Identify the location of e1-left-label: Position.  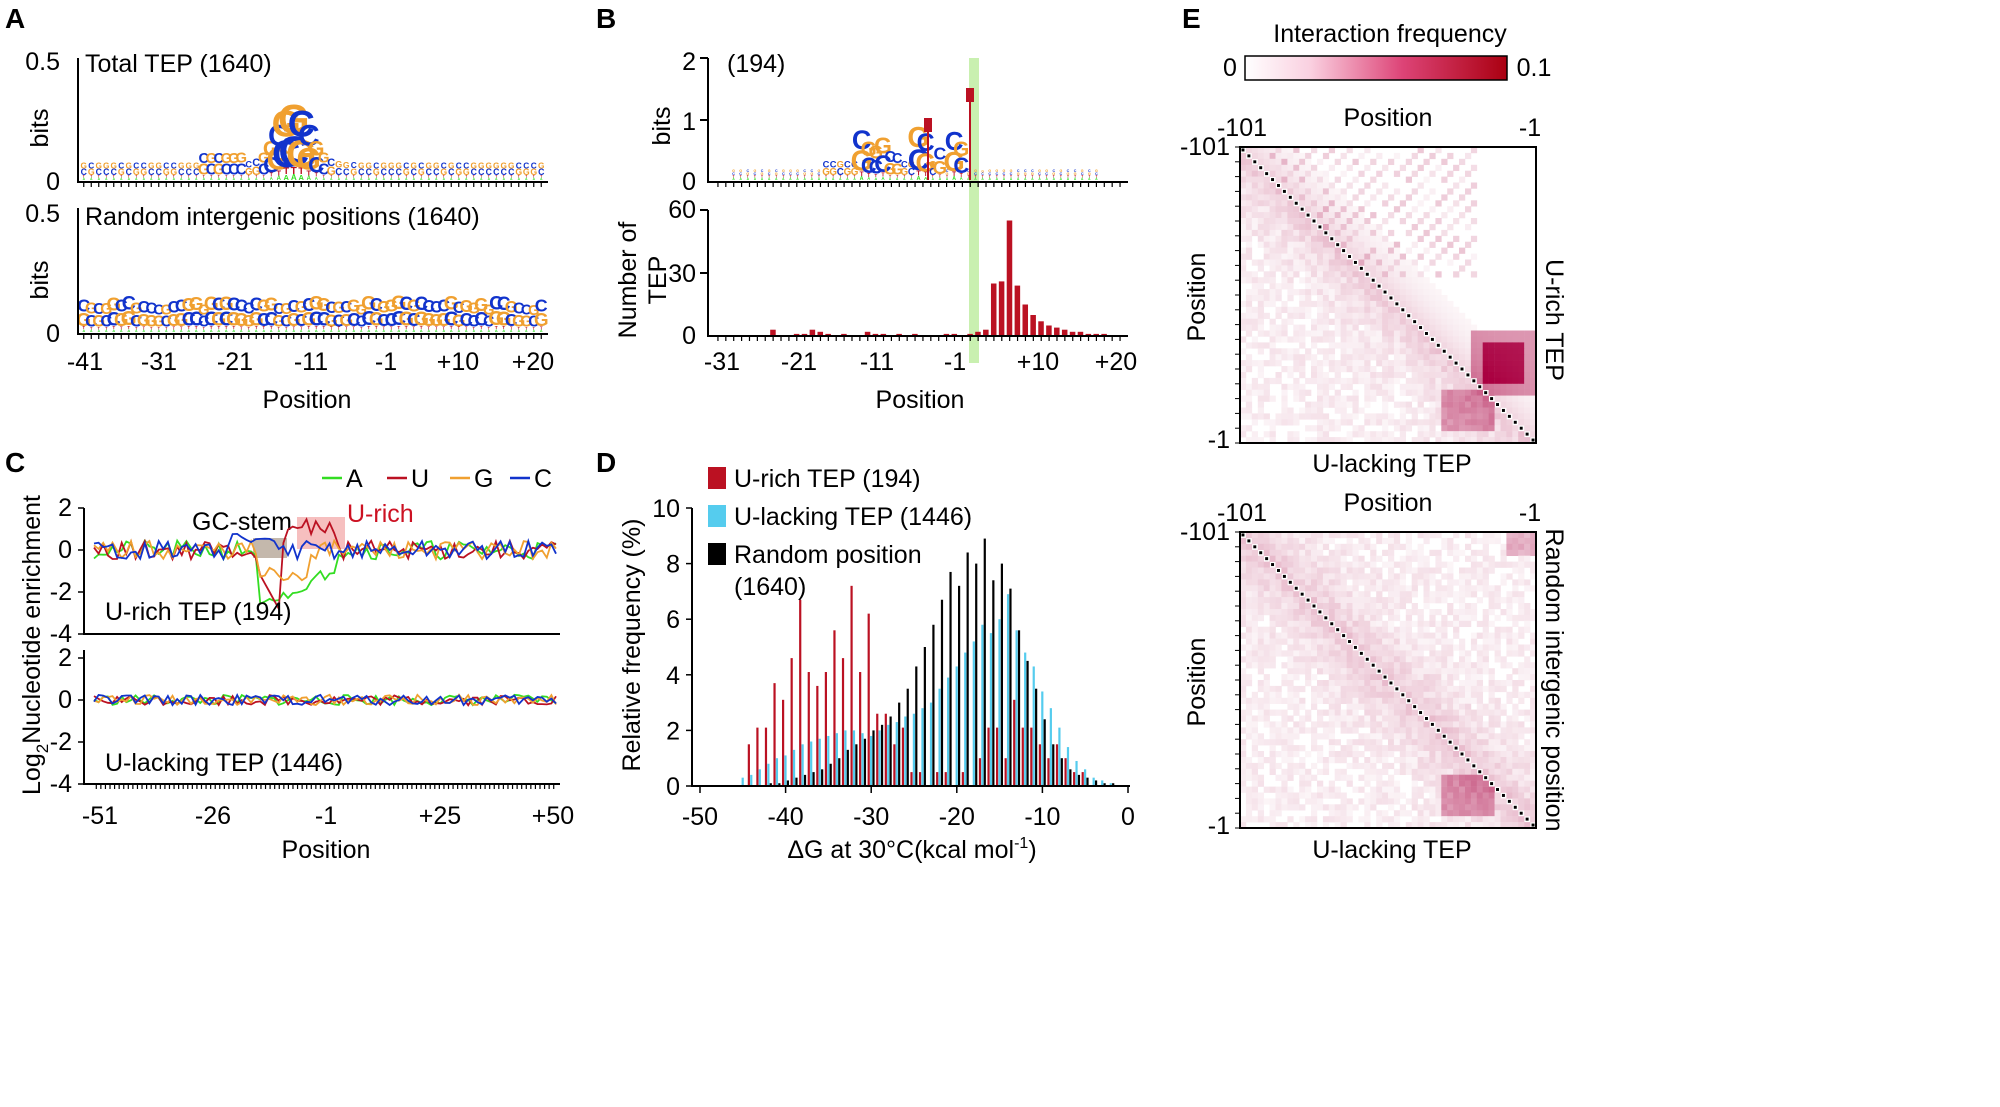
(1197, 297).